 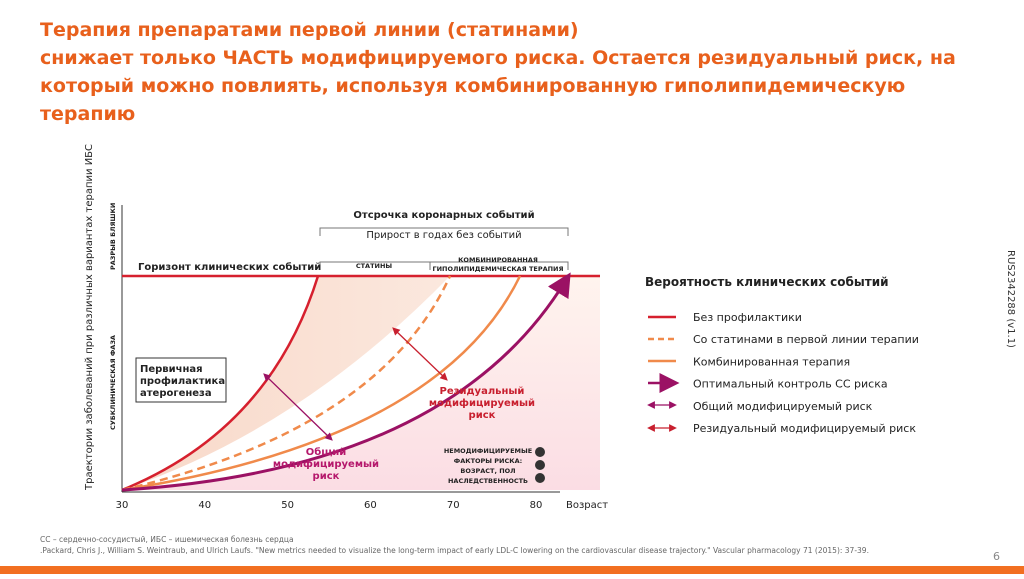 What do you see at coordinates (171, 369) in the screenshot?
I see `primary-label: Первичная` at bounding box center [171, 369].